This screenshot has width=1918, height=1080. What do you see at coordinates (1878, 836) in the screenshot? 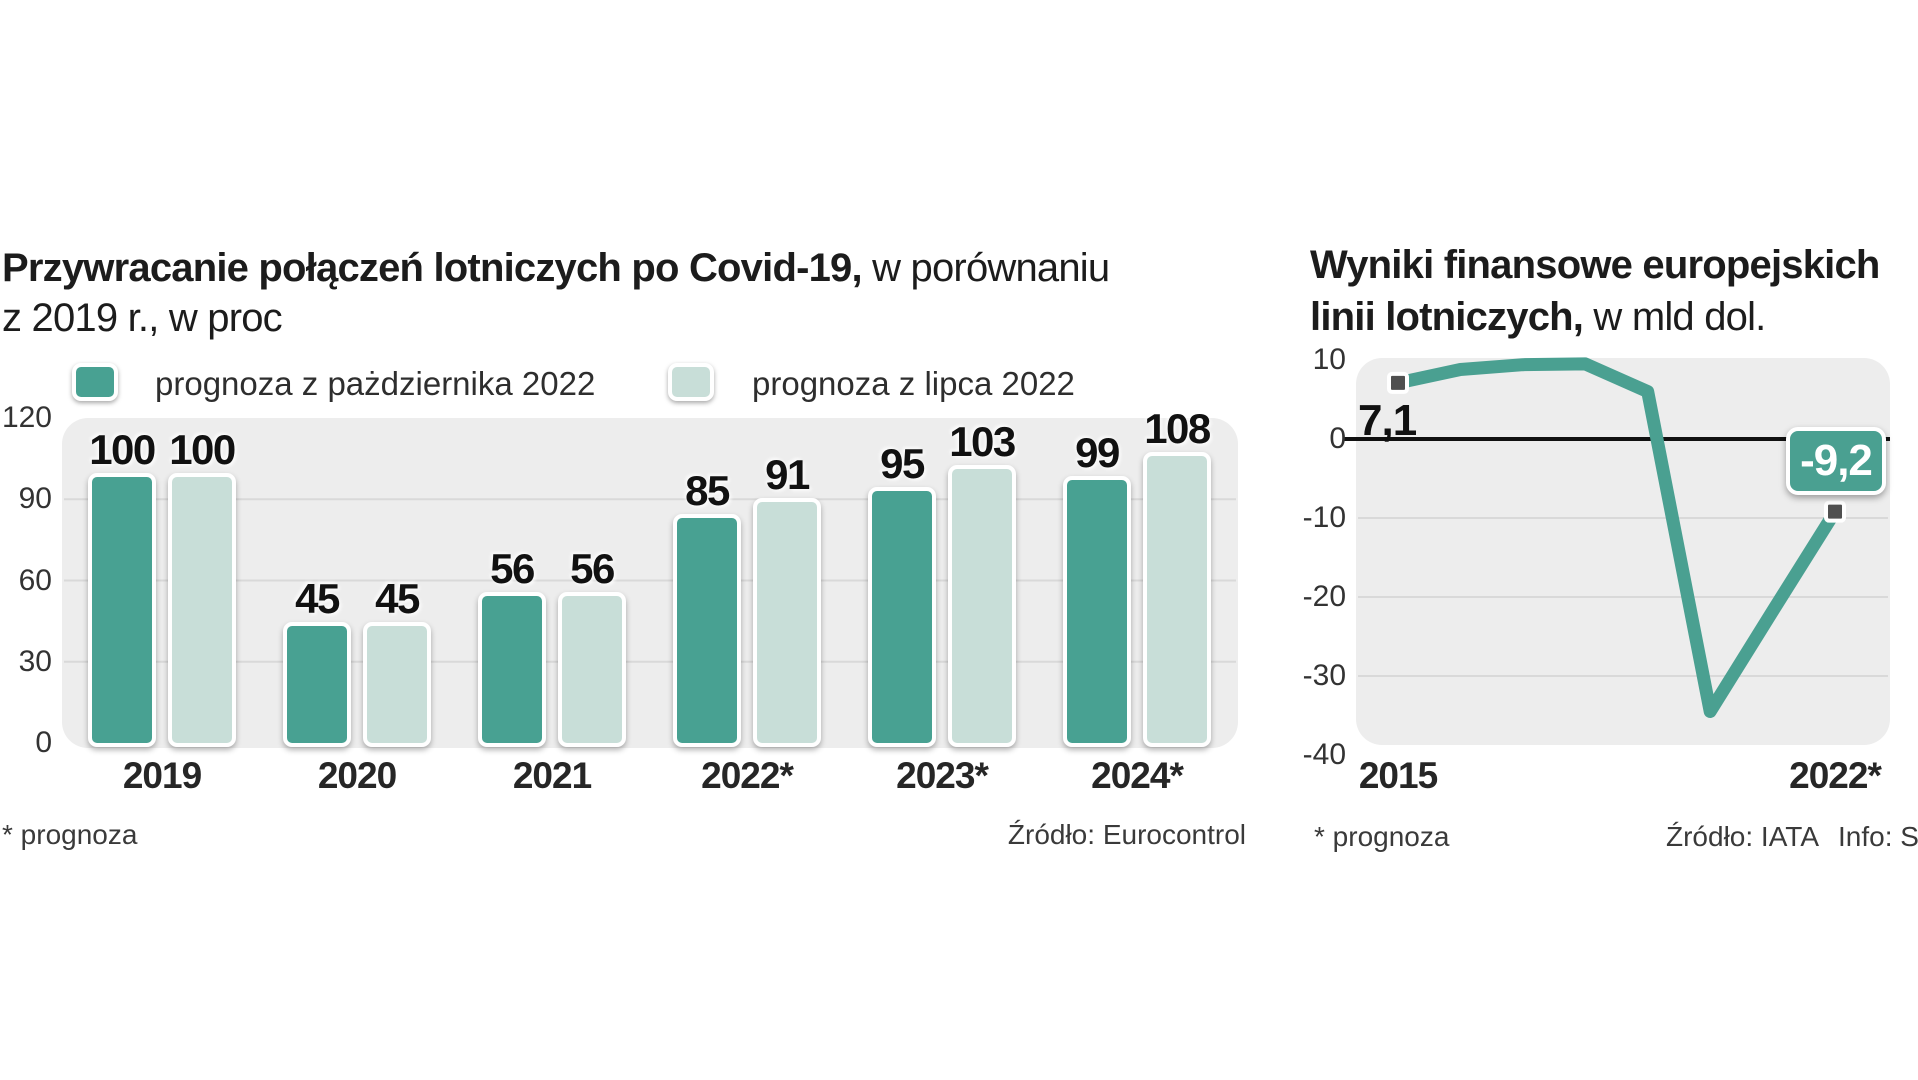
I see `right-info-credit: Info: S` at bounding box center [1878, 836].